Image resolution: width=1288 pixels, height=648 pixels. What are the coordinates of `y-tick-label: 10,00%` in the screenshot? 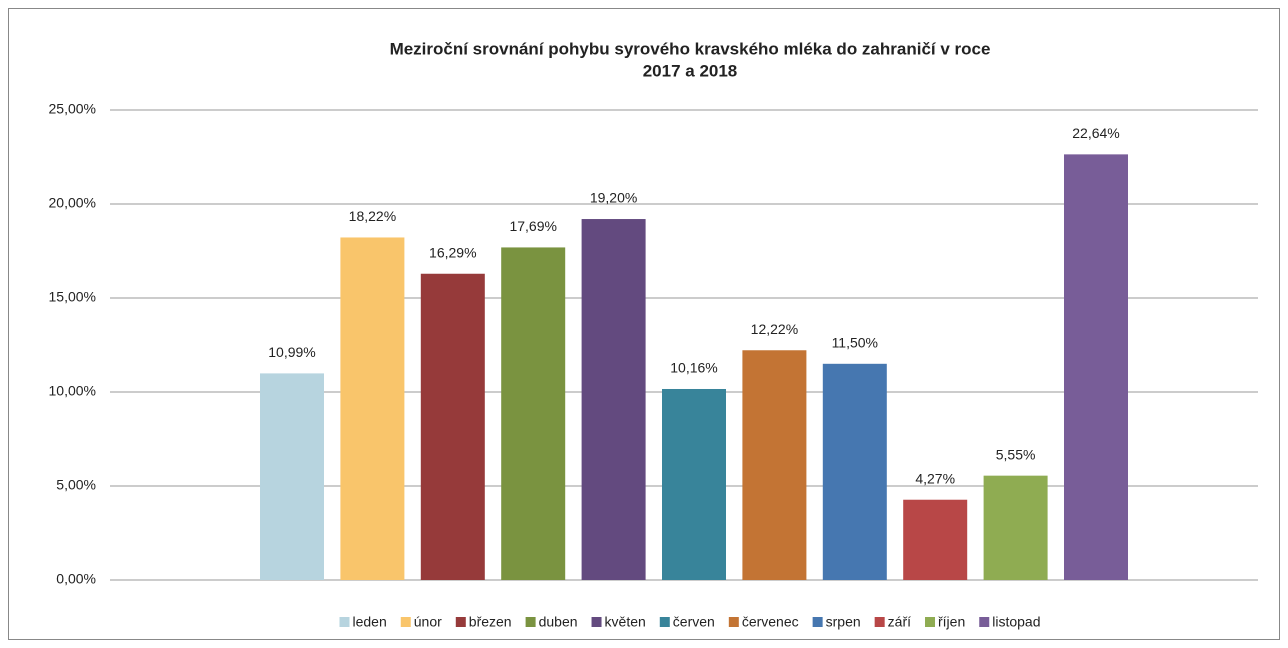 It's located at (72, 391).